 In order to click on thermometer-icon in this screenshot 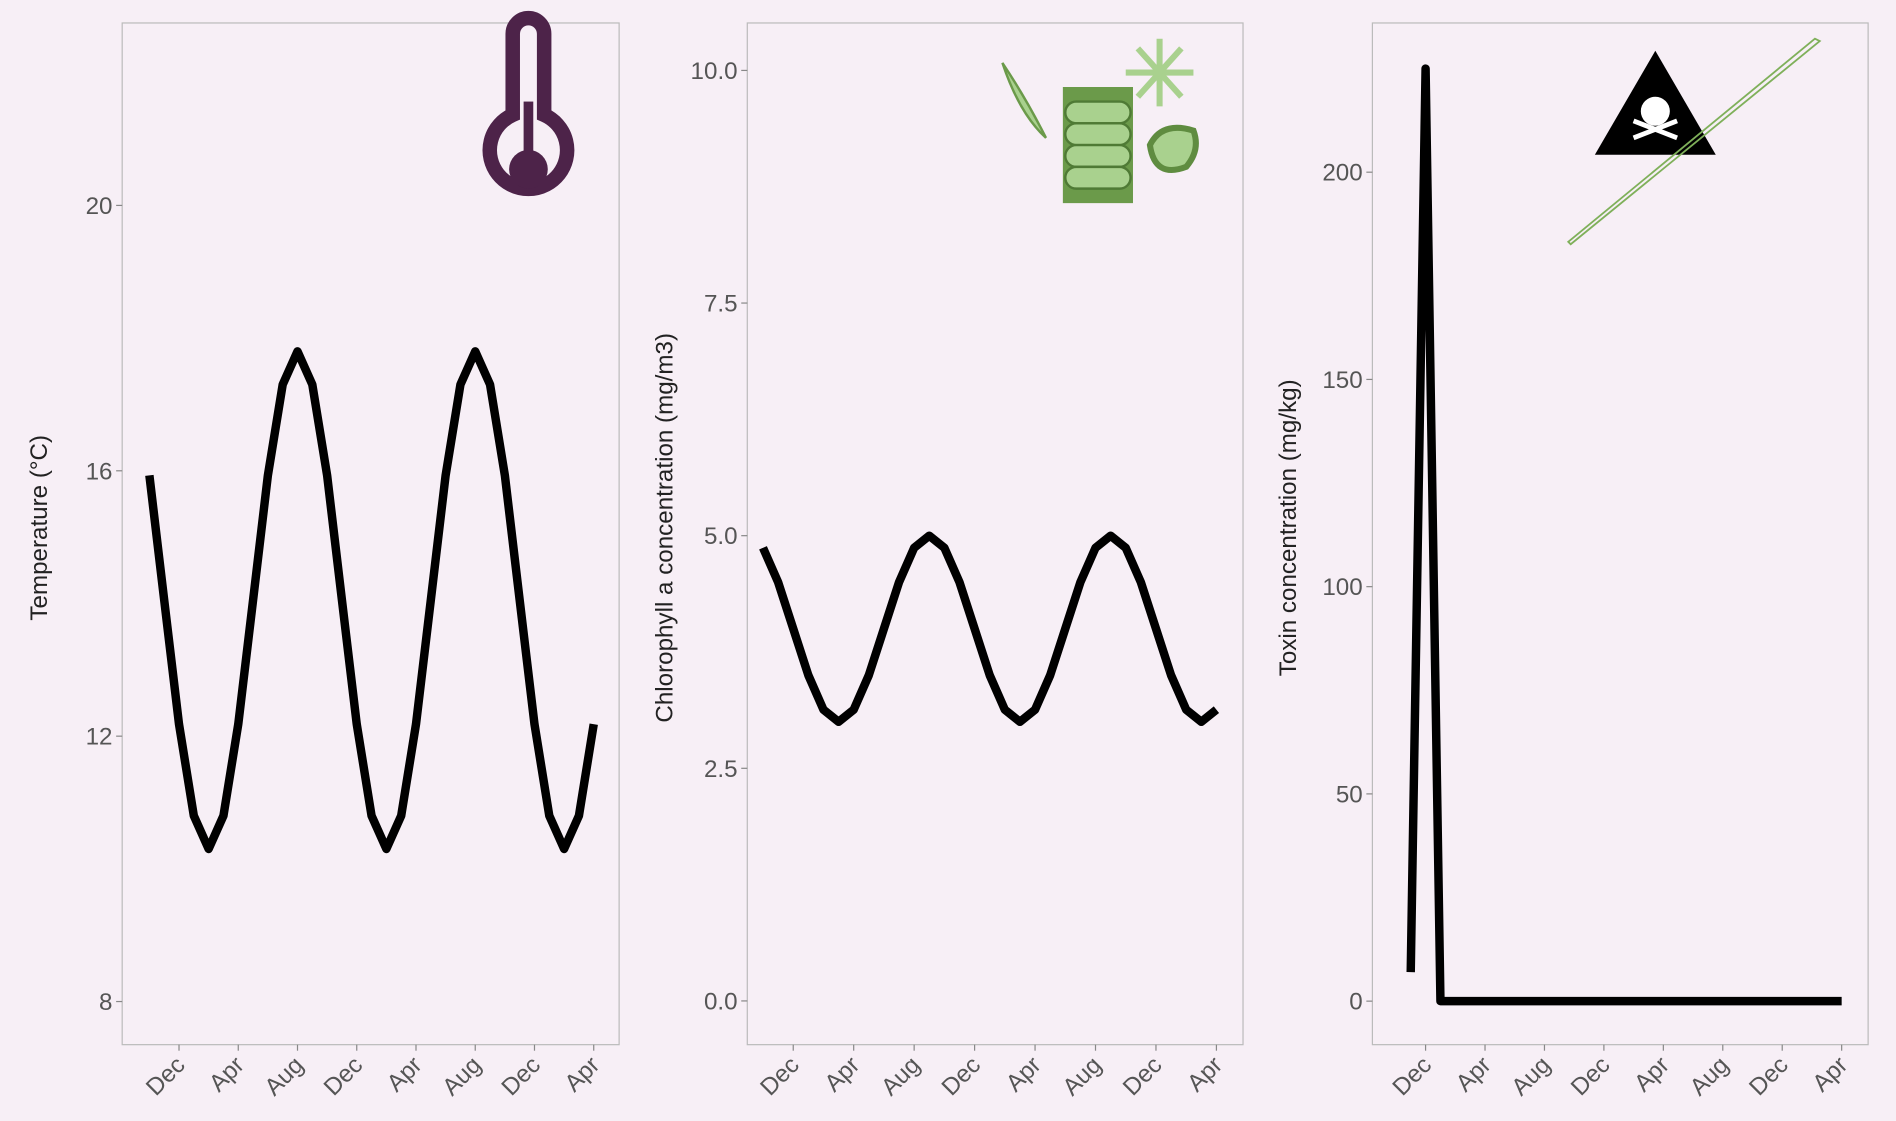, I will do `click(528, 103)`.